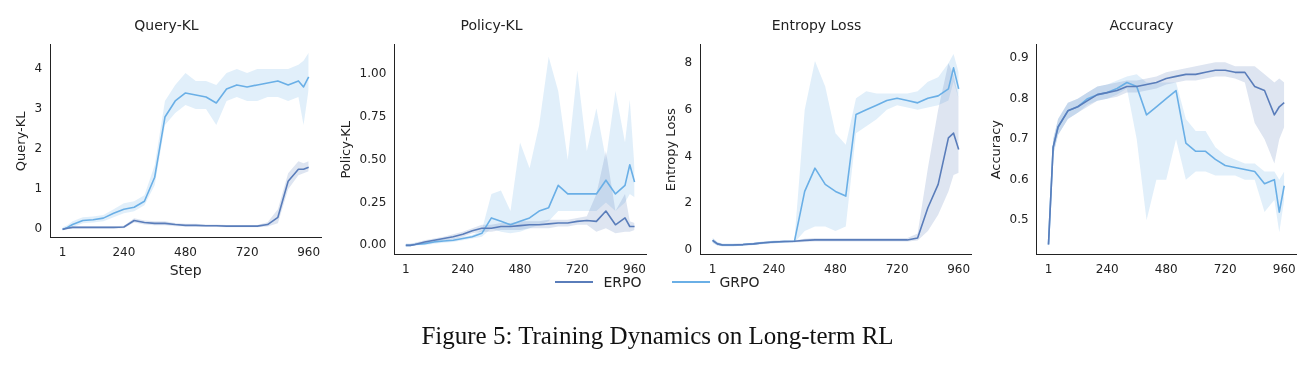  Describe the element at coordinates (1019, 178) in the screenshot. I see `y-tick-label: 0.6` at that location.